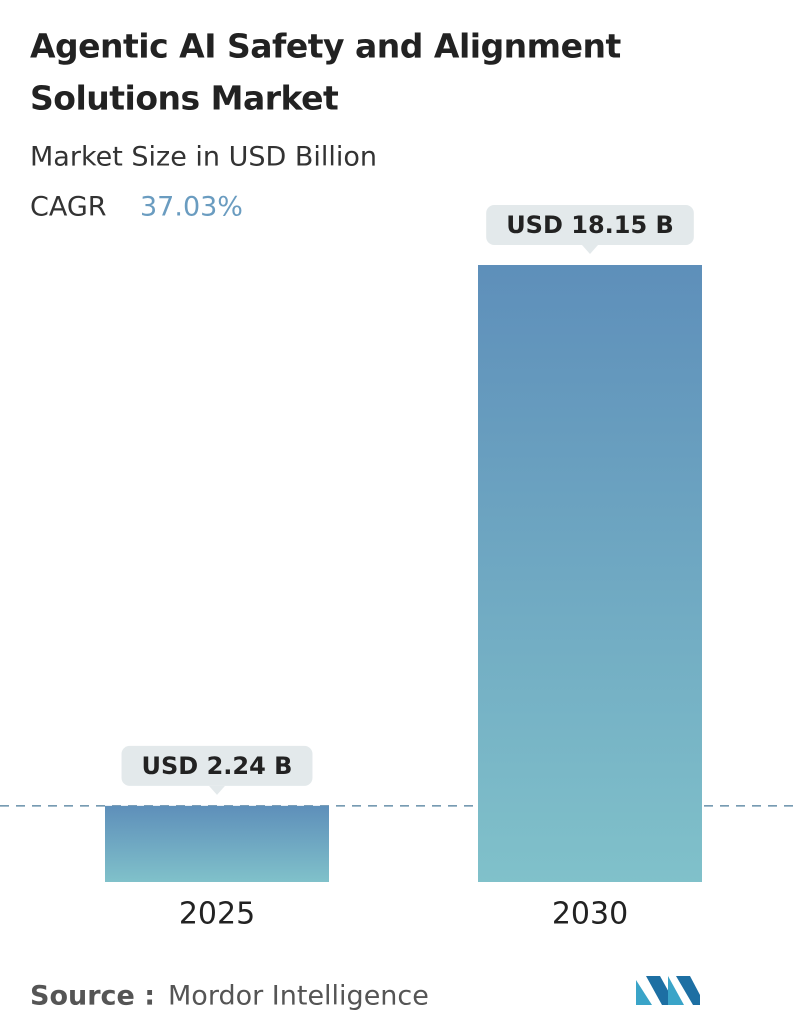 The image size is (796, 1034). Describe the element at coordinates (590, 914) in the screenshot. I see `x-tick-label: 2030` at that location.